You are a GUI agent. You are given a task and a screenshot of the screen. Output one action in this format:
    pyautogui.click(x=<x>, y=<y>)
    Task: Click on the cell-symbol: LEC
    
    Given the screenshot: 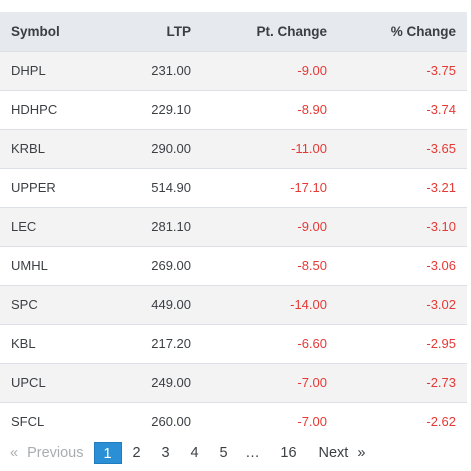 What is the action you would take?
    pyautogui.click(x=24, y=226)
    